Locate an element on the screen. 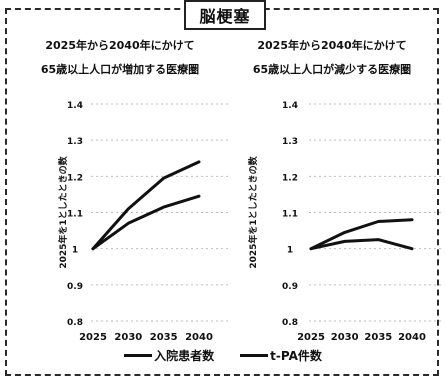 The image size is (446, 383). legend: 入院患者数 t-PA件数 is located at coordinates (223, 355).